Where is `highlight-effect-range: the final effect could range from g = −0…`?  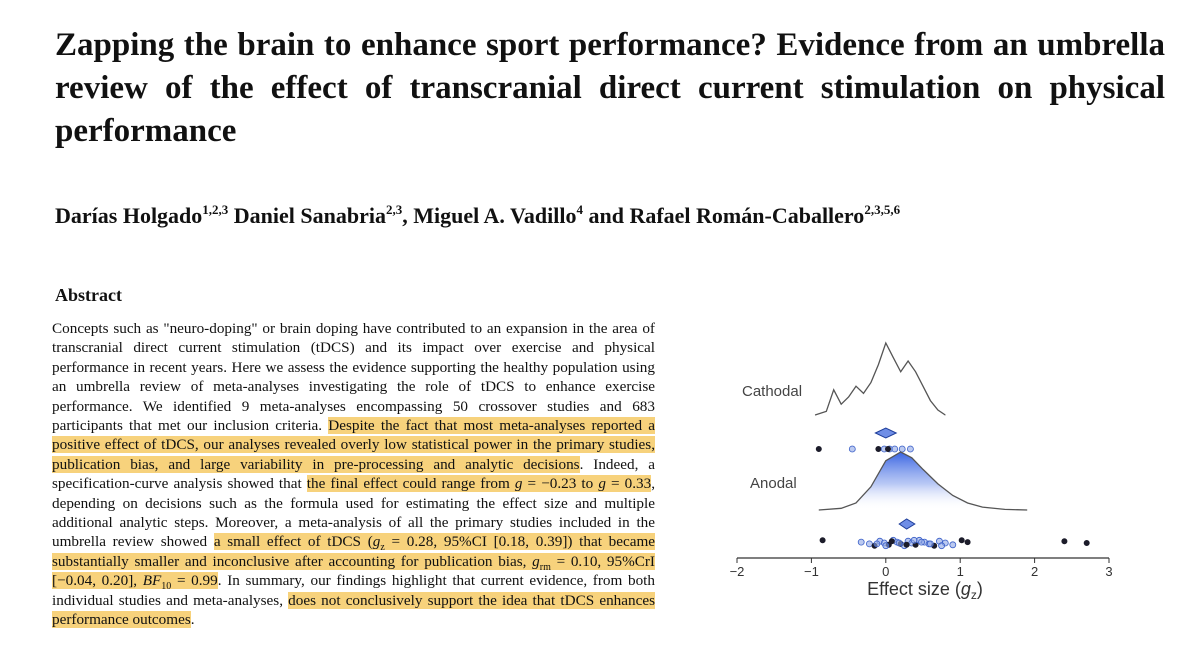
highlight-effect-range: the final effect could range from g = −0… is located at coordinates (479, 484).